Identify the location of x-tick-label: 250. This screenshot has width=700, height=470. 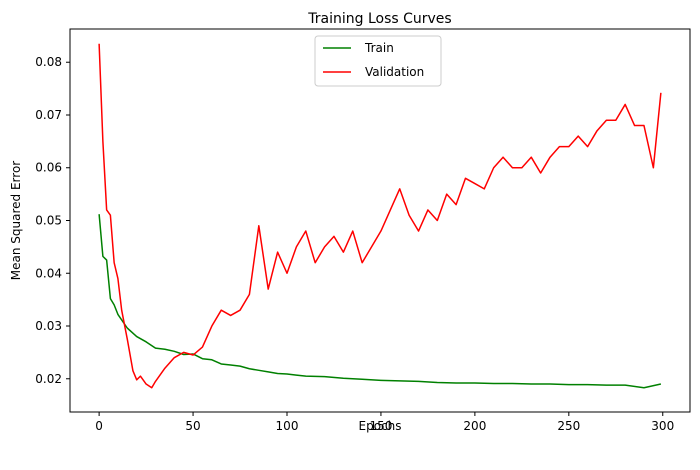
(568, 426).